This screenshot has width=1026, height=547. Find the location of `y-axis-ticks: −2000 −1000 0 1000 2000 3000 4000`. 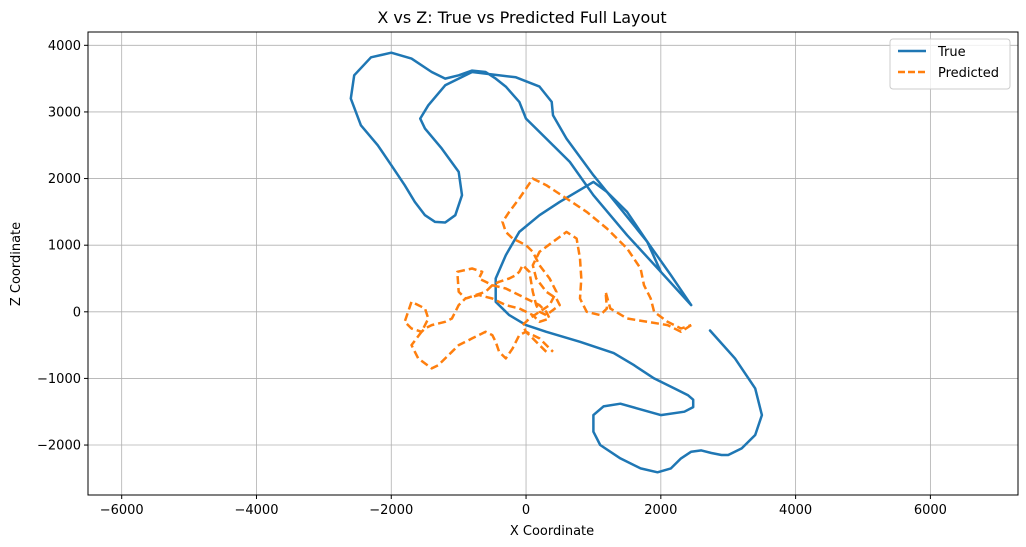

y-axis-ticks: −2000 −1000 0 1000 2000 3000 4000 is located at coordinates (62, 246).